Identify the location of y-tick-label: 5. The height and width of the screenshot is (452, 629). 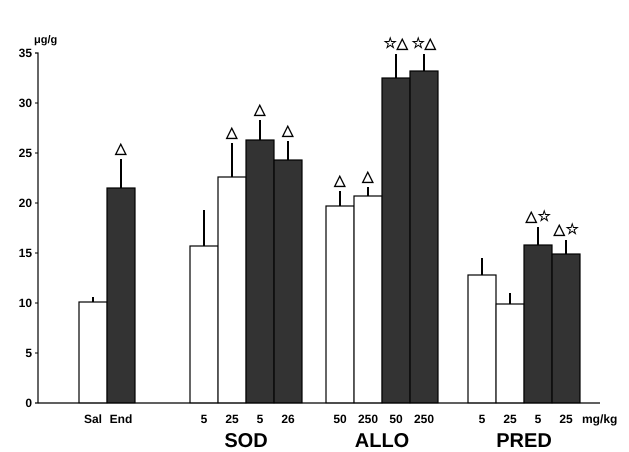
(28, 353).